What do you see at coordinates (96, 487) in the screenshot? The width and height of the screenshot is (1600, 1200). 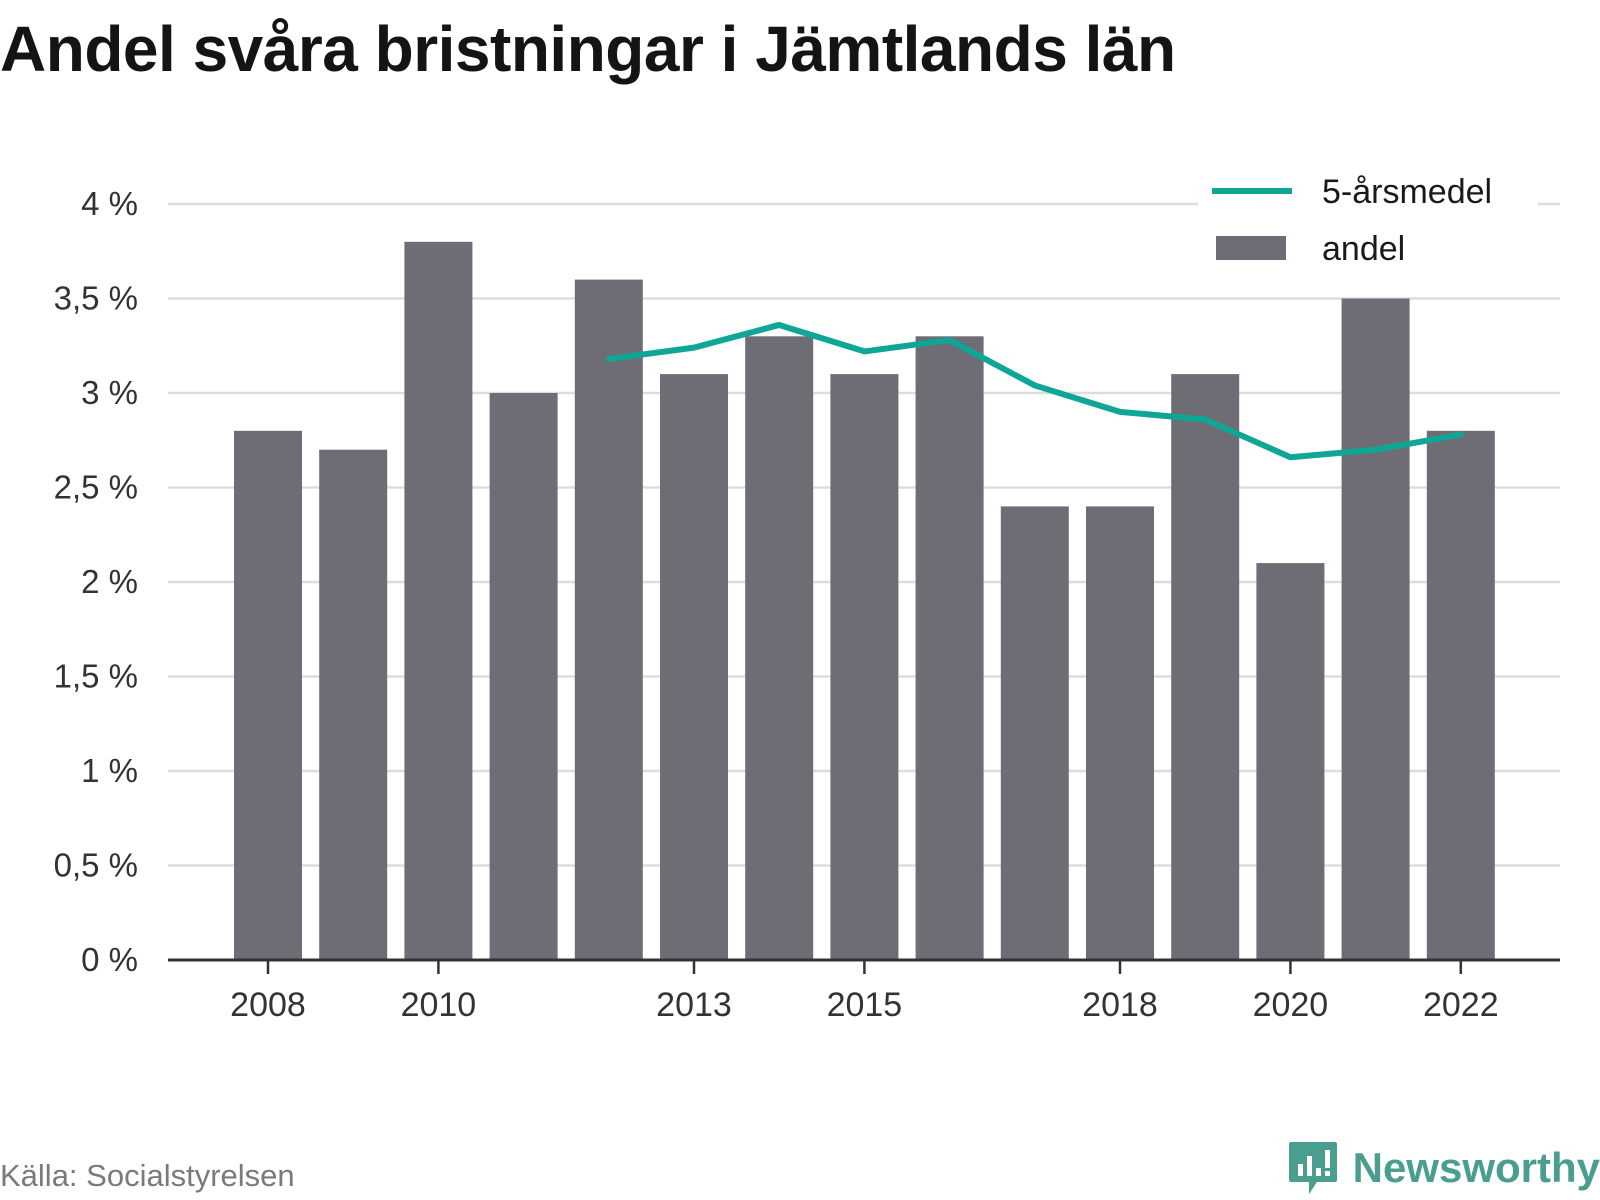 I see `y-tick-label: 2,5 %` at bounding box center [96, 487].